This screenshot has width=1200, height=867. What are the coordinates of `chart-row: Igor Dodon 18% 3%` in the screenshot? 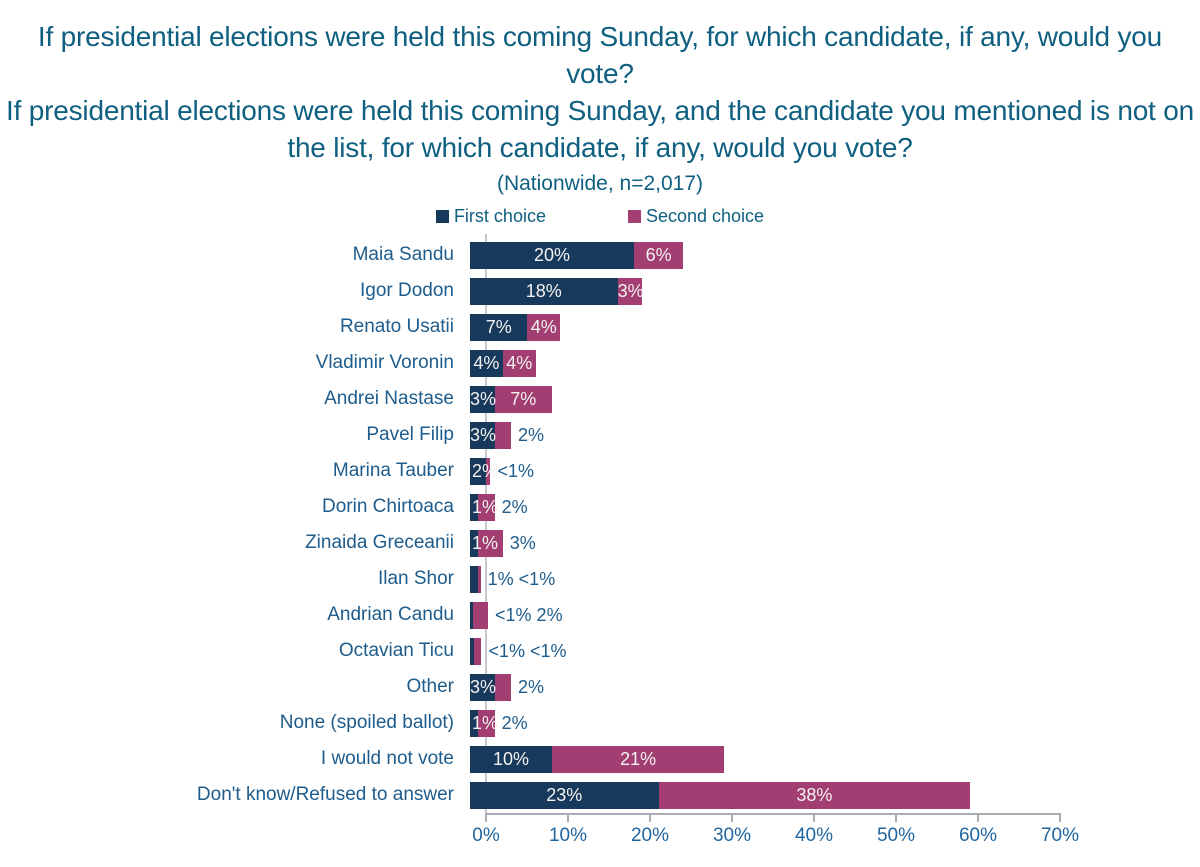 It's located at (600, 291).